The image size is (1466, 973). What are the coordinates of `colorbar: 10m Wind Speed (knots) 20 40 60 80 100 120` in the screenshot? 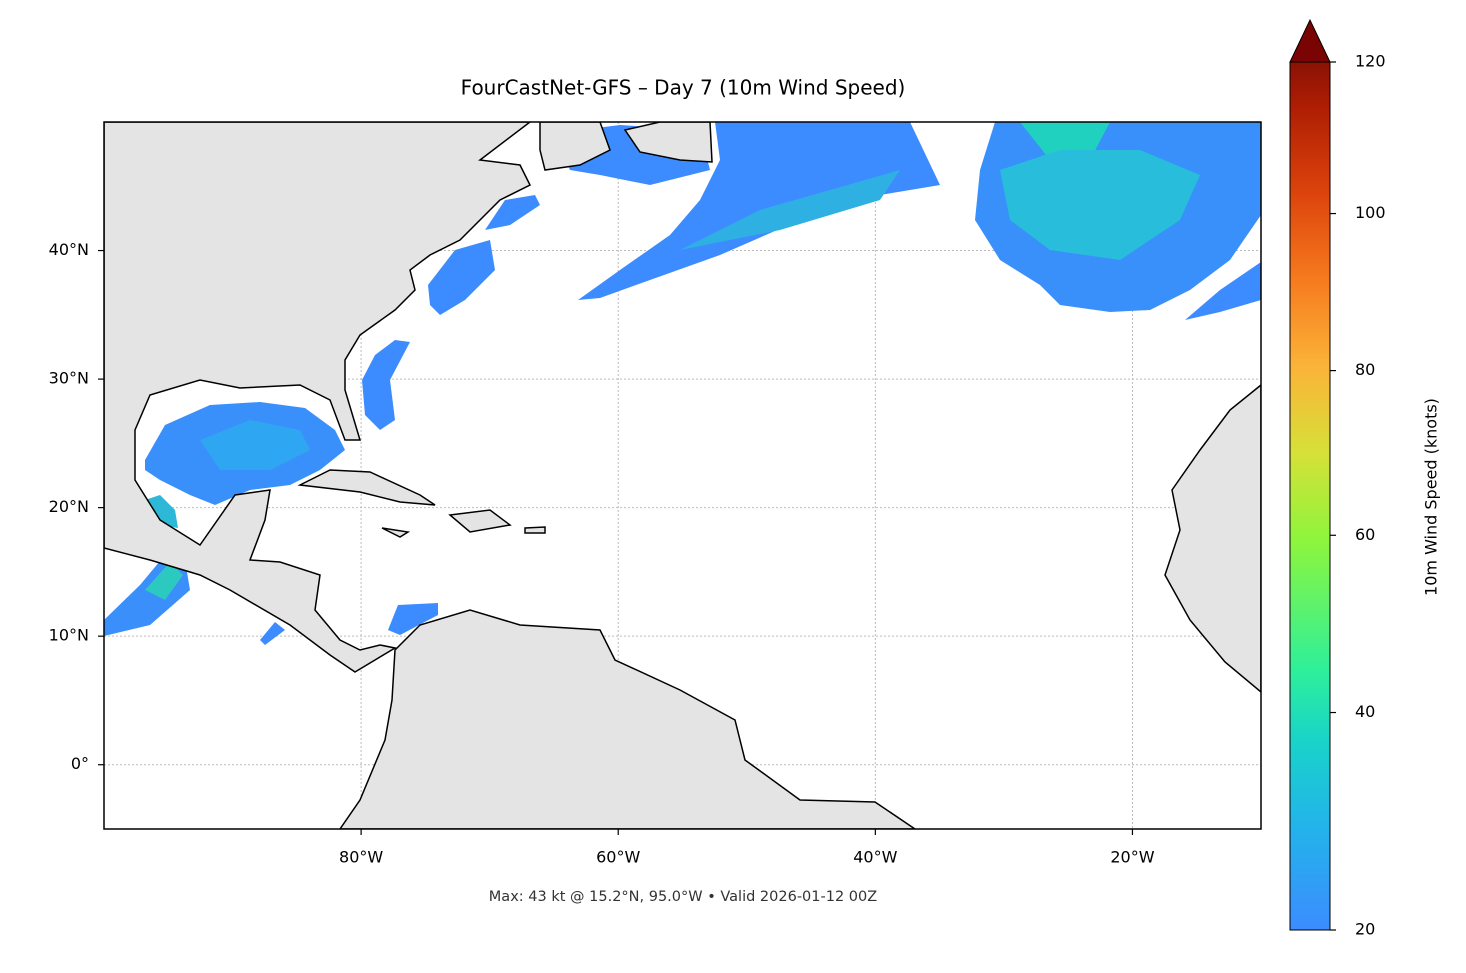 It's located at (1365, 478).